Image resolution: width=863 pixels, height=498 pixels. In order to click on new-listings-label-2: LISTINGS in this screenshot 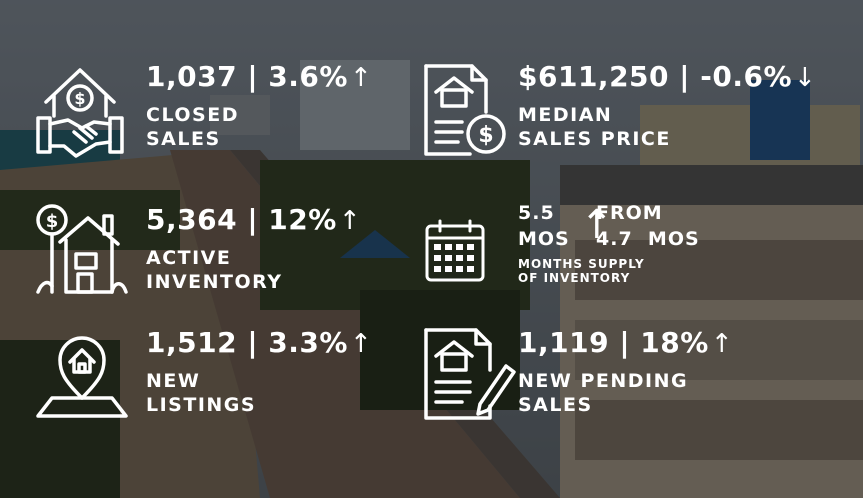, I will do `click(201, 405)`.